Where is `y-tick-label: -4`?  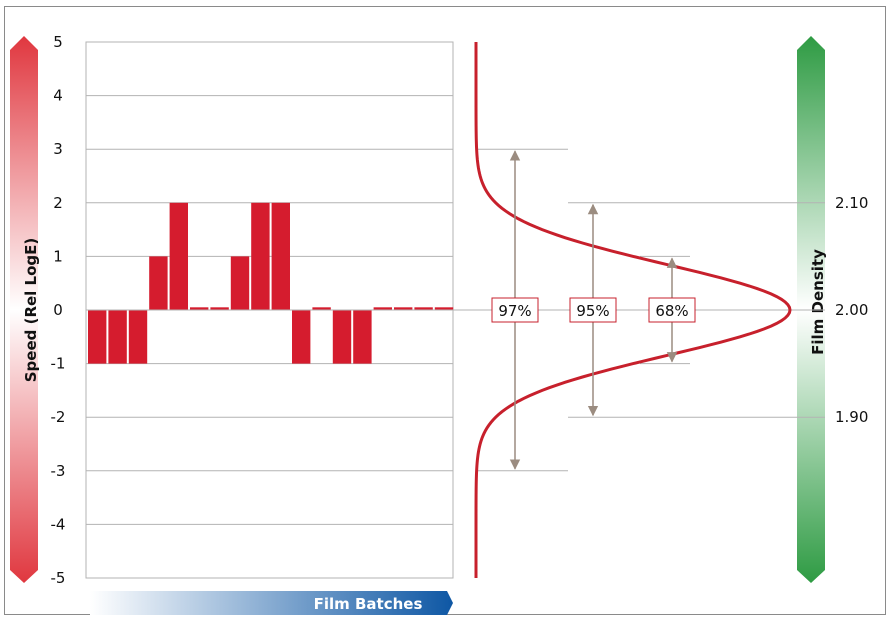 y-tick-label: -4 is located at coordinates (58, 524).